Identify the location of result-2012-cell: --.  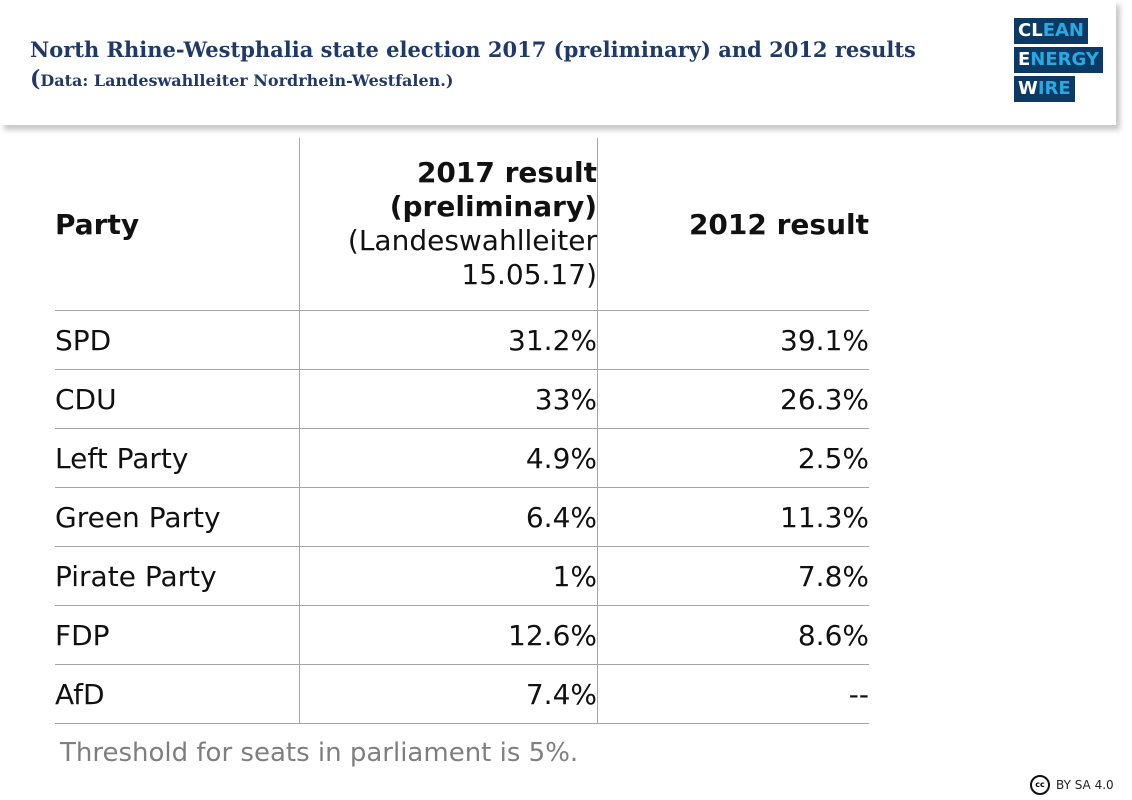
(733, 694).